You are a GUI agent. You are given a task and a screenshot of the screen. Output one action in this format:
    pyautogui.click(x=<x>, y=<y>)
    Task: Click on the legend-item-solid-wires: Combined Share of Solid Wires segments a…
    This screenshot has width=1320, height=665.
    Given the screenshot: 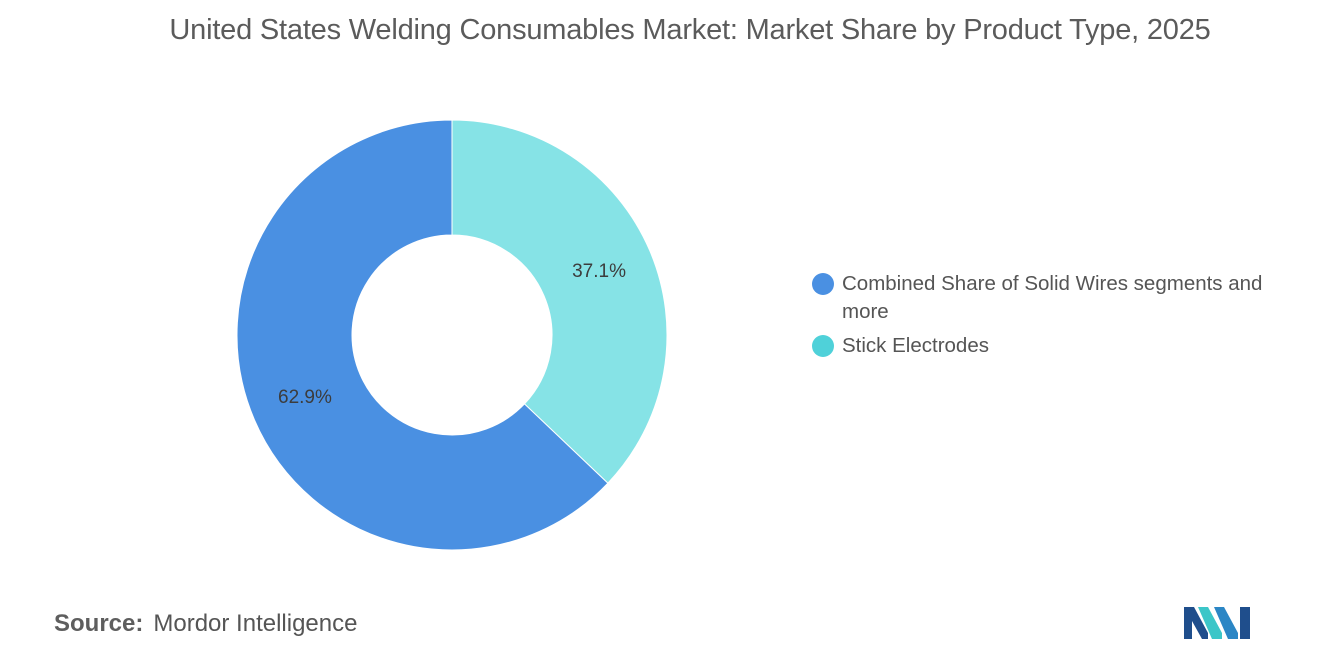 What is the action you would take?
    pyautogui.click(x=1047, y=298)
    